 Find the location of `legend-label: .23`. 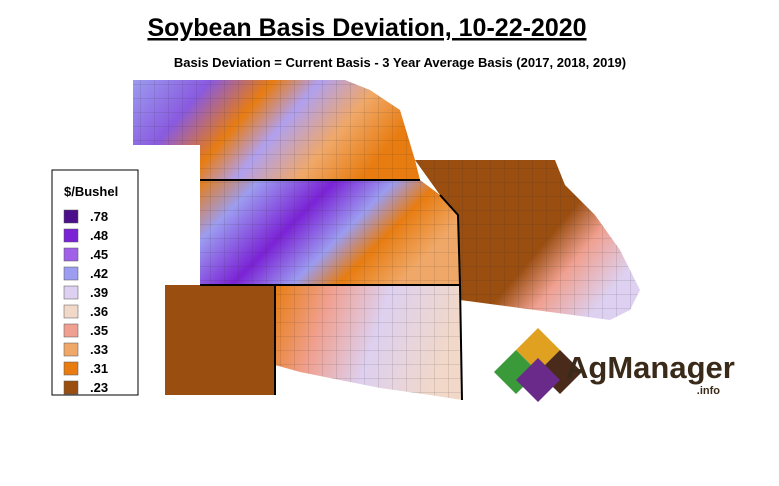

legend-label: .23 is located at coordinates (99, 387).